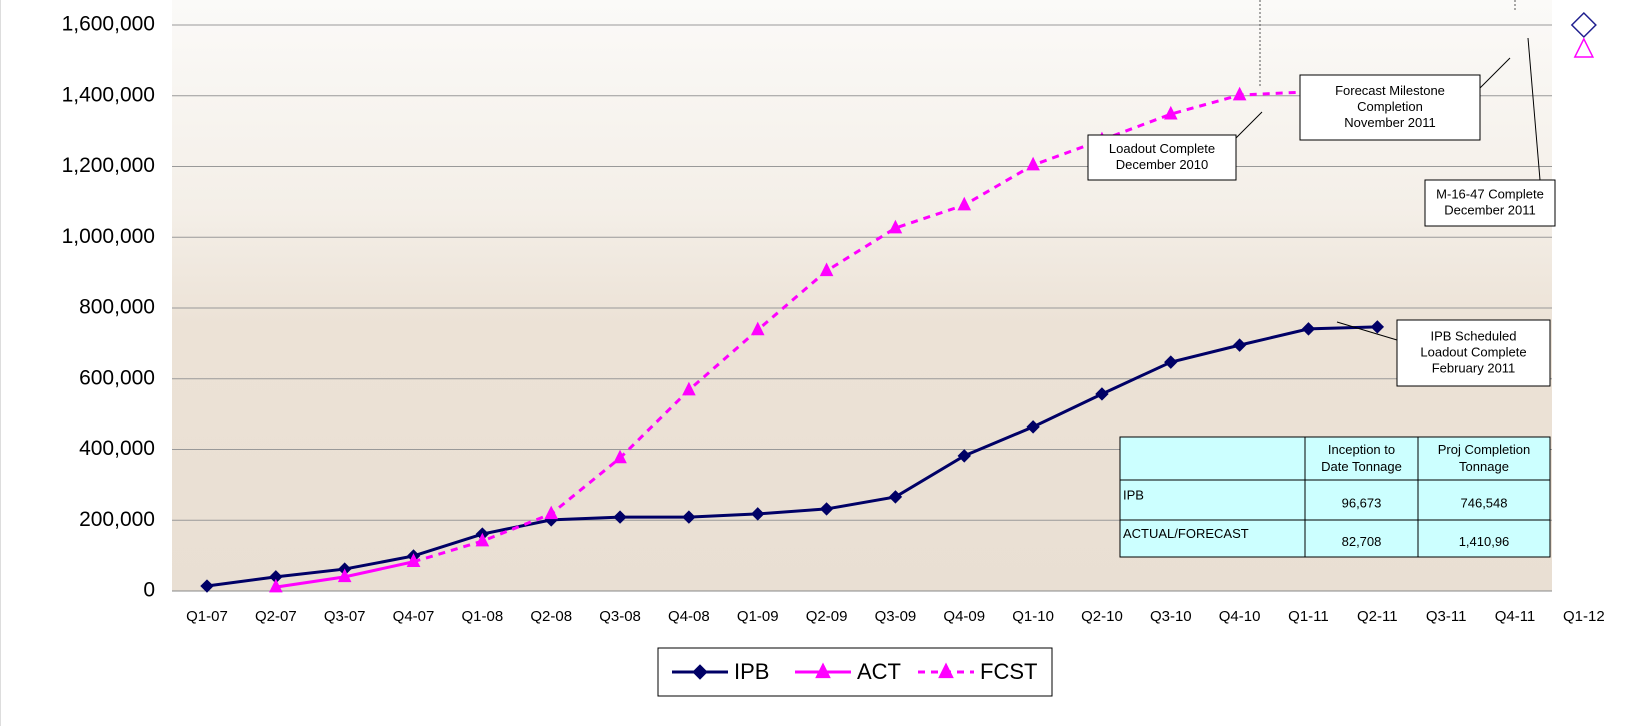 This screenshot has height=726, width=1637. What do you see at coordinates (1473, 335) in the screenshot?
I see `annotation-text: IPB Scheduled` at bounding box center [1473, 335].